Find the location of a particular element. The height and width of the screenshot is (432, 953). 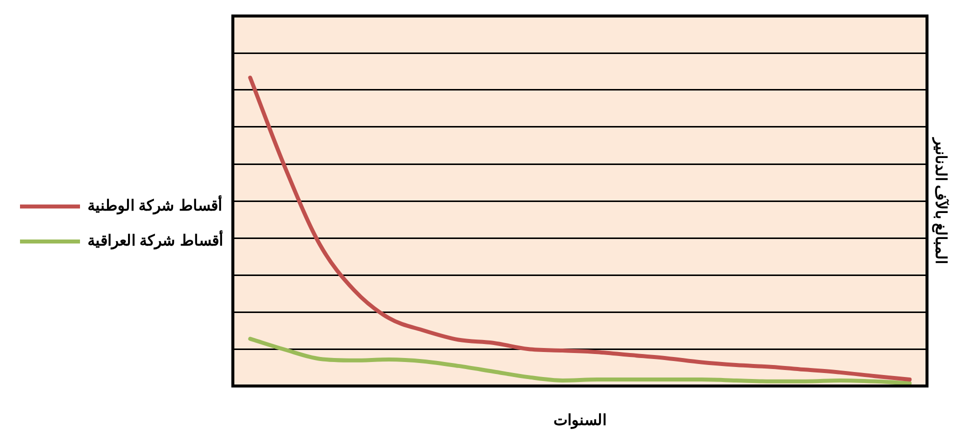

x-axis-title: السنوات is located at coordinates (579, 421).